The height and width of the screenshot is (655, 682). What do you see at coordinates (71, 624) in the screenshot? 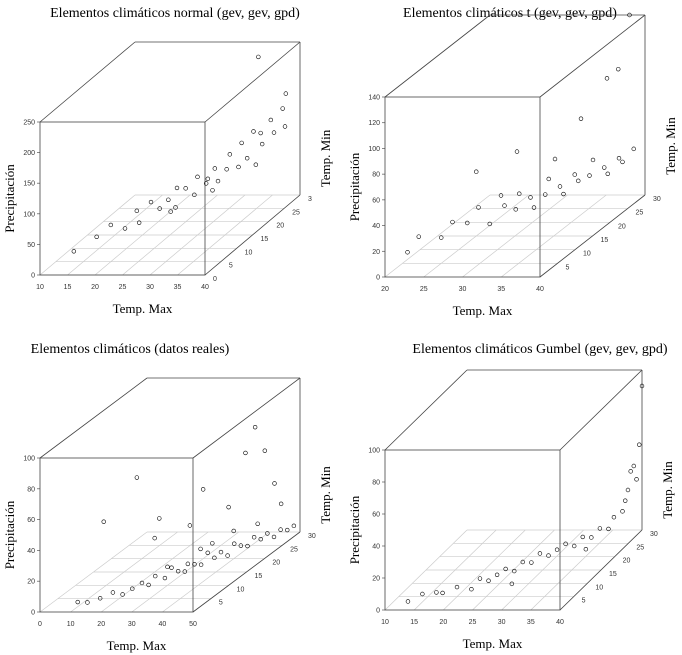
I see `x-tick-label: 10` at bounding box center [71, 624].